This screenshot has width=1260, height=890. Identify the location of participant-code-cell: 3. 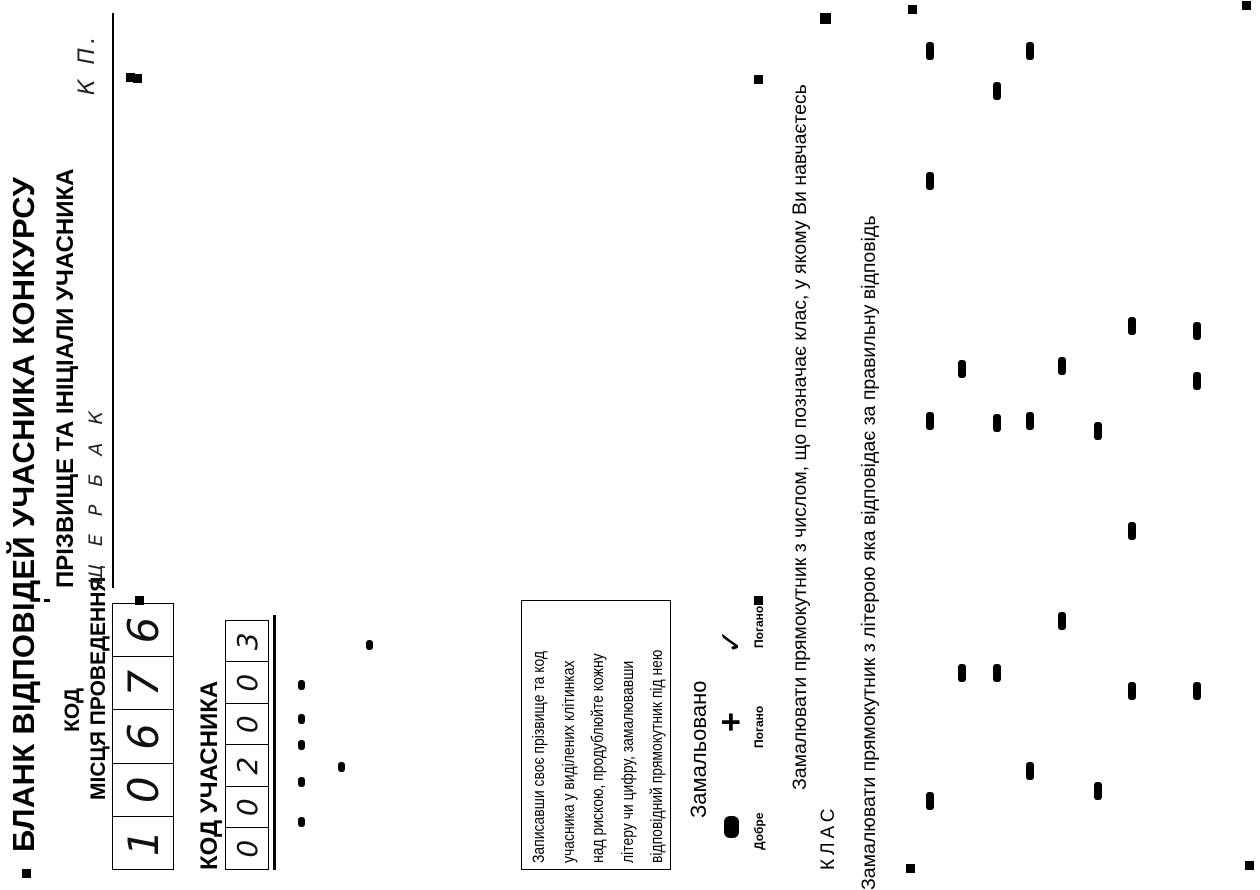
(247, 641).